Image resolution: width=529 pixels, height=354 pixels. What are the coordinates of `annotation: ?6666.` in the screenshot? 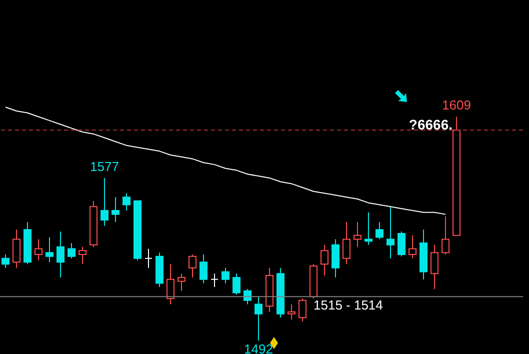 It's located at (430, 124).